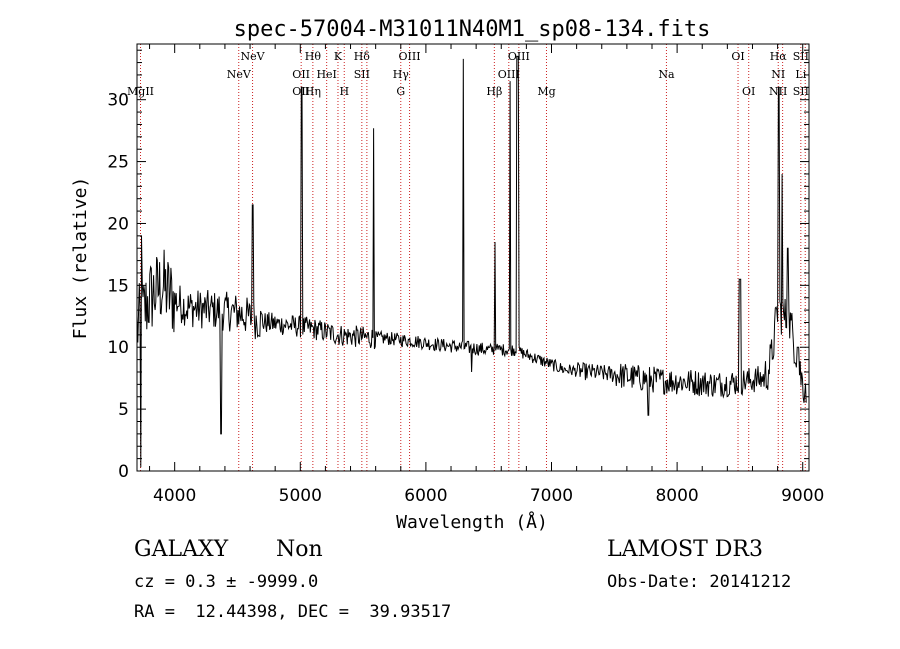 This screenshot has width=900, height=649. Describe the element at coordinates (226, 582) in the screenshot. I see `redshift-line: cz = 0.3 ± -9999.0` at that location.